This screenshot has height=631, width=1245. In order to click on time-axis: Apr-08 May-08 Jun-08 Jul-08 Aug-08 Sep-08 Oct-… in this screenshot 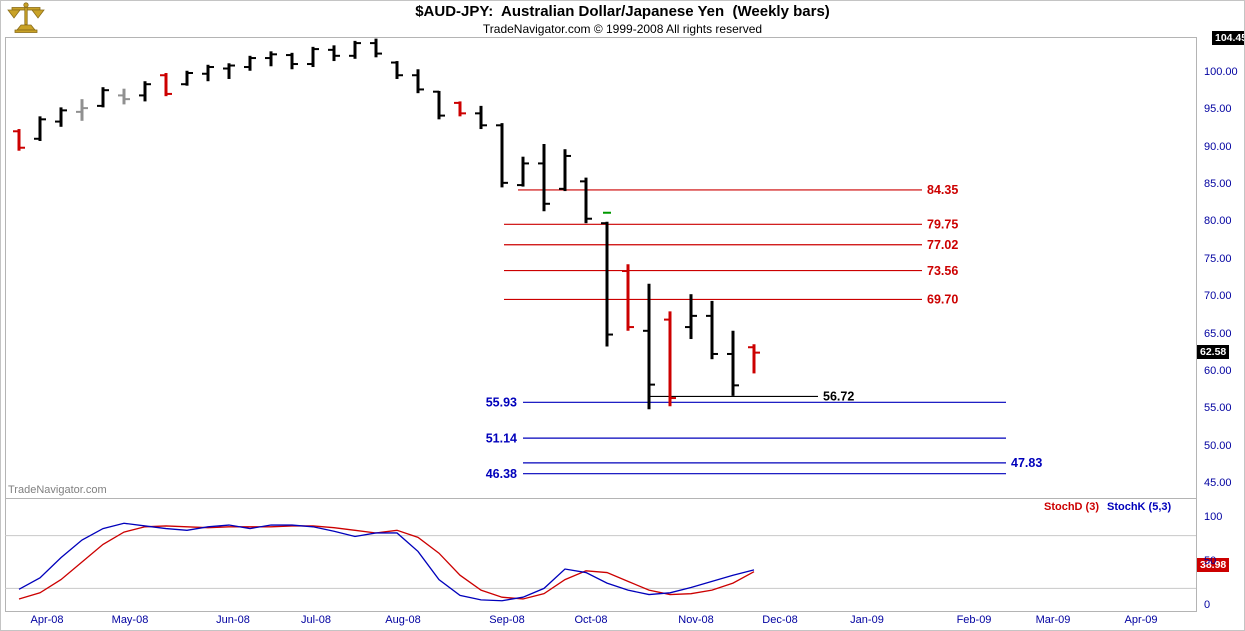, I will do `click(622, 621)`.